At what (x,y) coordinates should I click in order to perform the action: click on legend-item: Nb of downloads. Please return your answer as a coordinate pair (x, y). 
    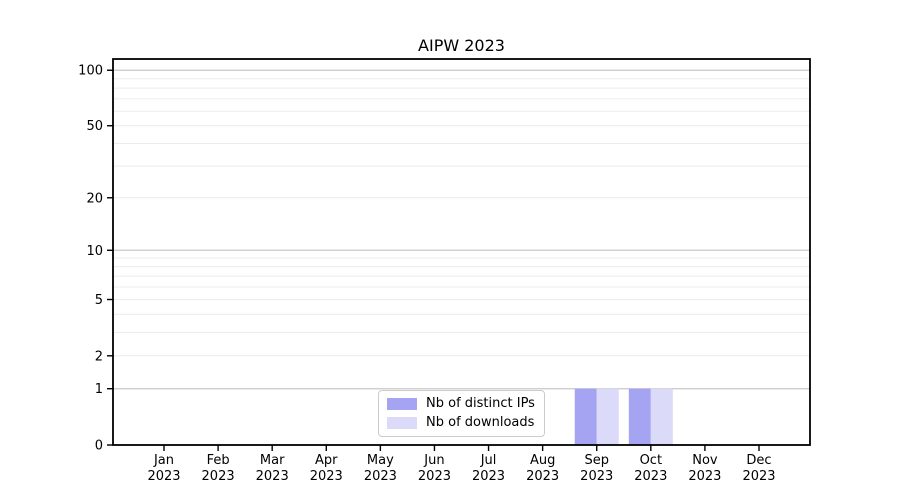
    Looking at the image, I should click on (461, 423).